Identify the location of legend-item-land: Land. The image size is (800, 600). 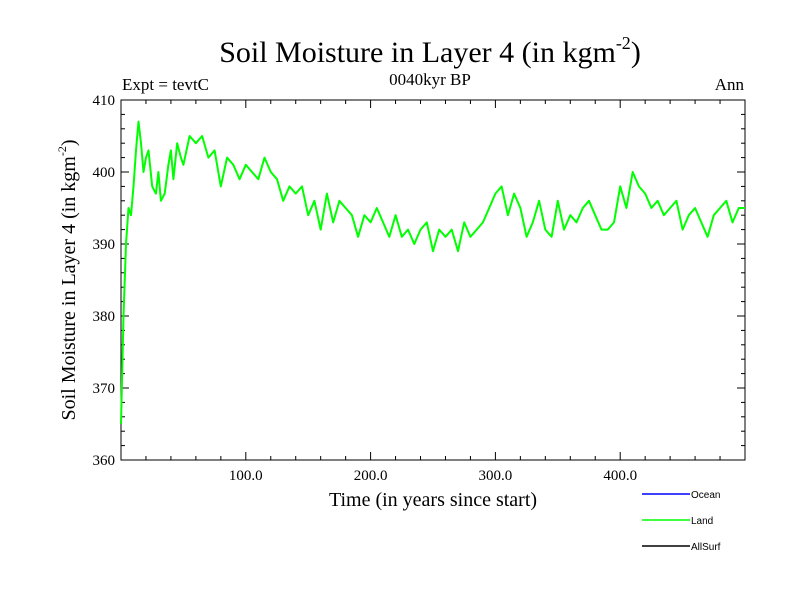
(677, 521).